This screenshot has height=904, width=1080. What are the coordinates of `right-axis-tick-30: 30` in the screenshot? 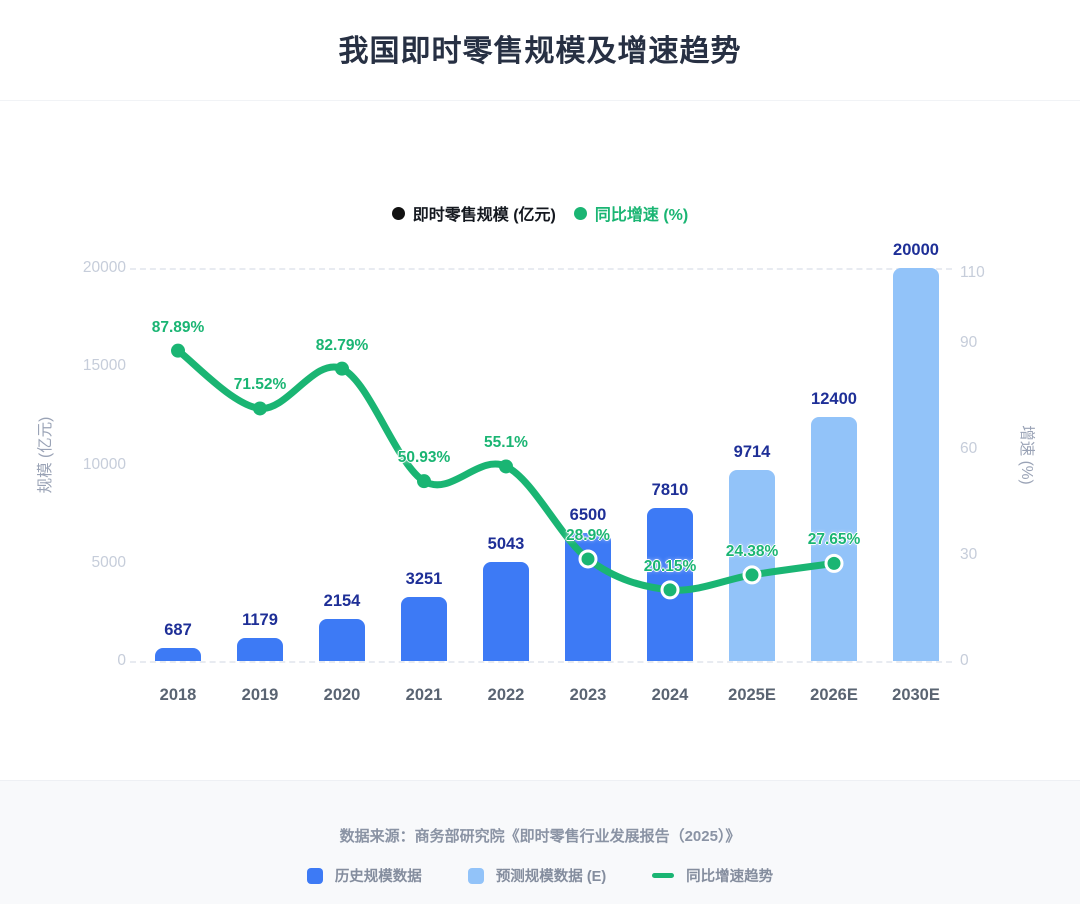 It's located at (969, 555).